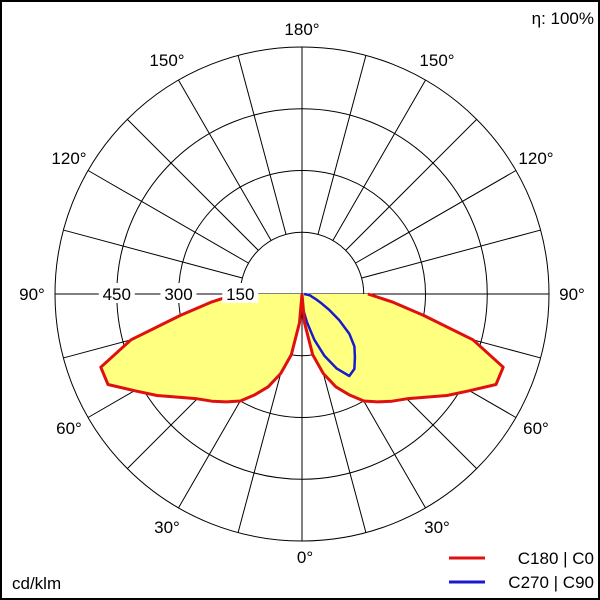 The width and height of the screenshot is (600, 600). Describe the element at coordinates (535, 158) in the screenshot. I see `angle-label-120-right: 120°` at that location.